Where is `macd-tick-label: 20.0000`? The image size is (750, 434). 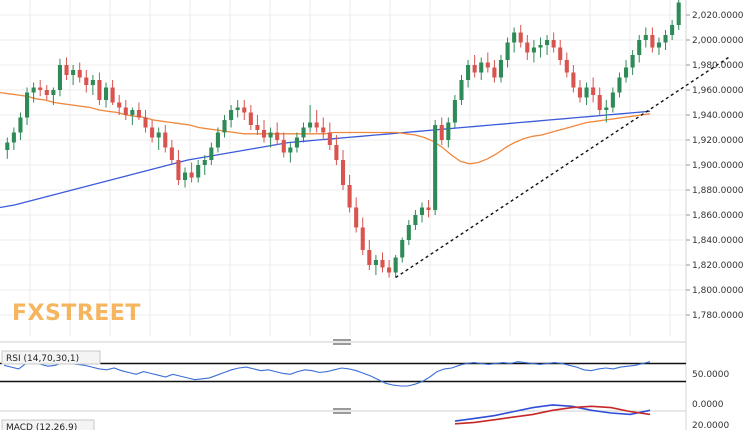 macd-tick-label: 20.0000 is located at coordinates (710, 425).